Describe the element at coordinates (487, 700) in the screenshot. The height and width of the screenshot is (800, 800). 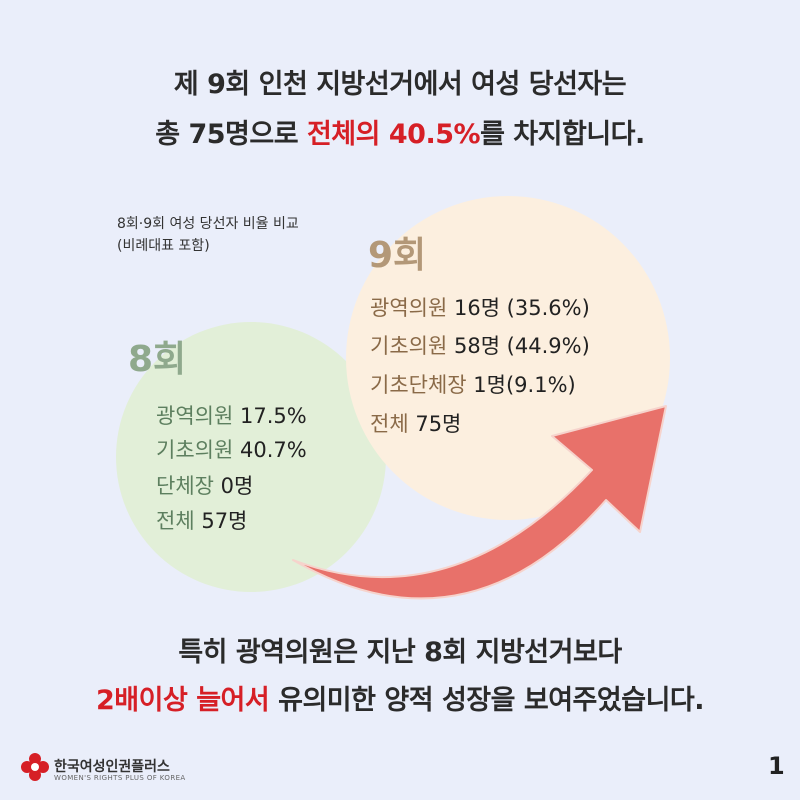
I see `headline-bottom-line2-post: 유의미한 양적 성장을 보여주었습니다.` at that location.